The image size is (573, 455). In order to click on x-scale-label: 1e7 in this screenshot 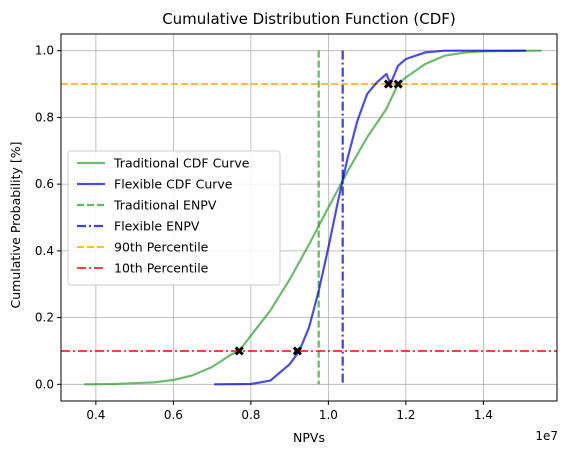, I will do `click(546, 436)`.